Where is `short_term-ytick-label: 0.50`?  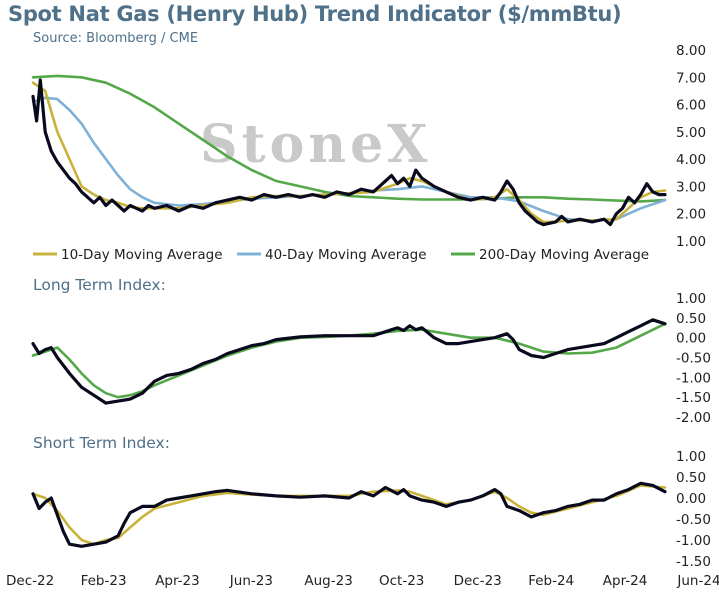
short_term-ytick-label: 0.50 is located at coordinates (691, 478).